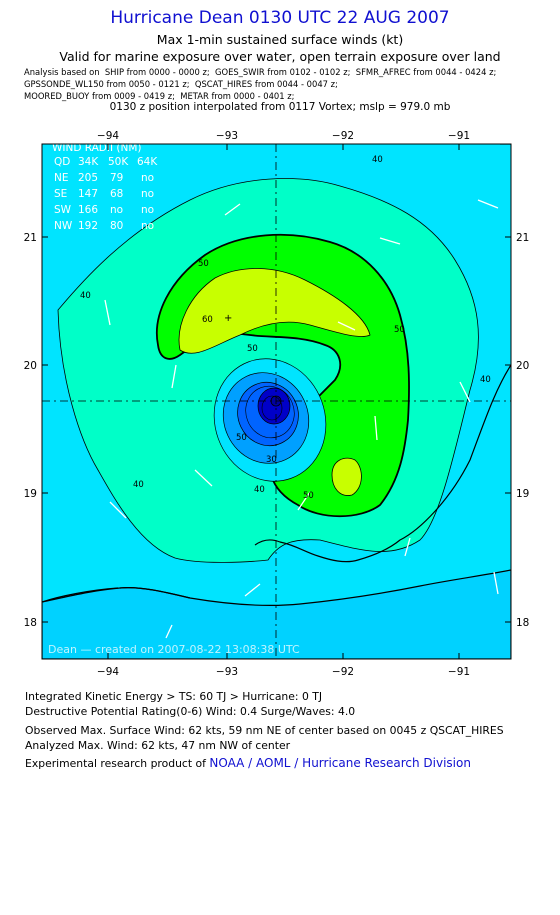  I want to click on wind-radii-row: NW 192 80 no, so click(104, 226).